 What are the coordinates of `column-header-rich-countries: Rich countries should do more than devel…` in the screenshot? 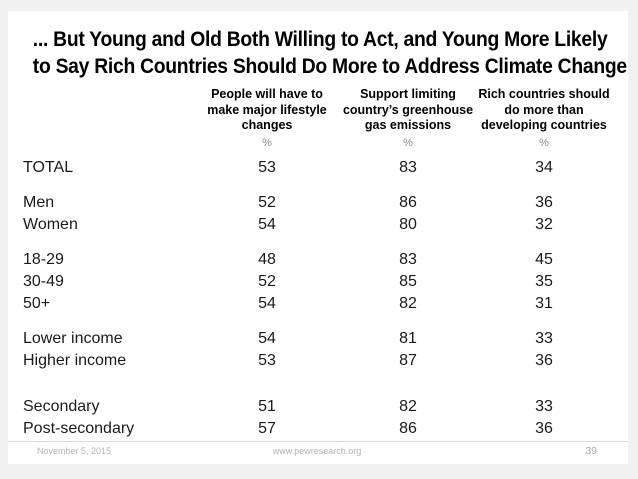 It's located at (544, 109).